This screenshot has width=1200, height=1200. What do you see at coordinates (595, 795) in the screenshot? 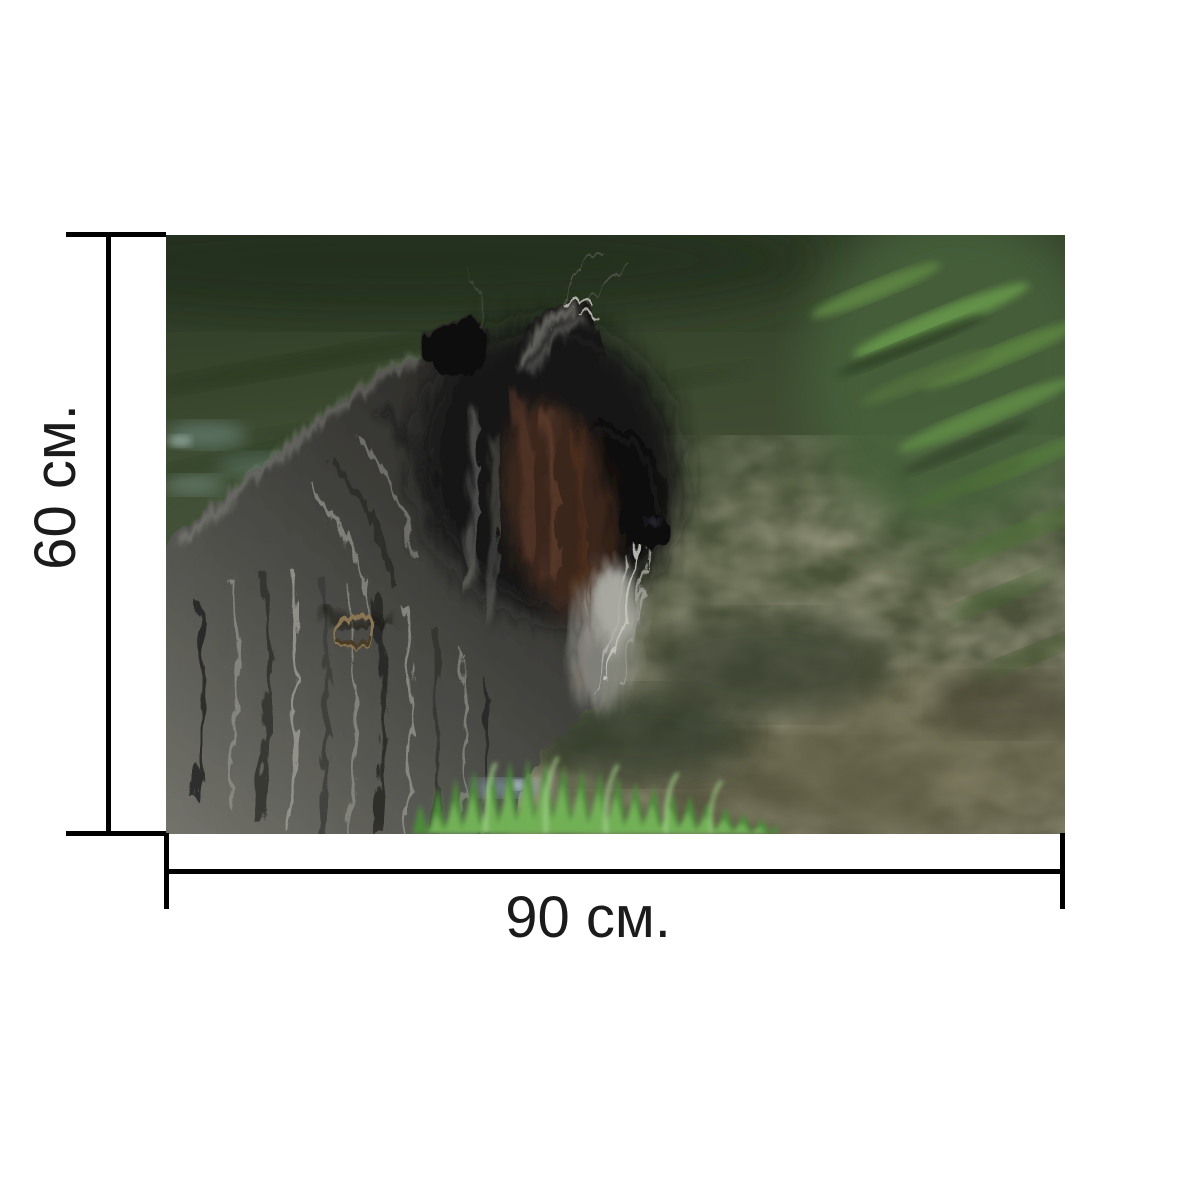
I see `grass-tufts` at bounding box center [595, 795].